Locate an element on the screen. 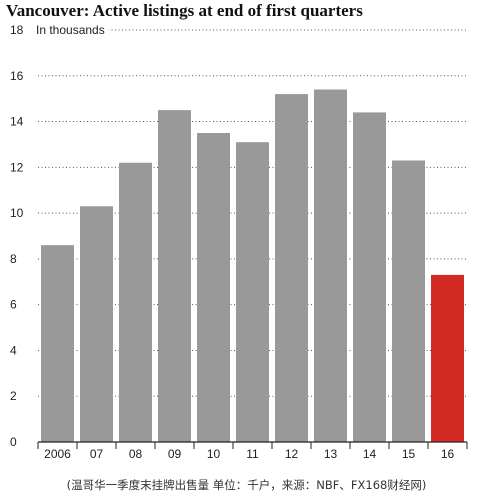 This screenshot has height=498, width=493. x-tick-label-2006: 2006 is located at coordinates (57, 454).